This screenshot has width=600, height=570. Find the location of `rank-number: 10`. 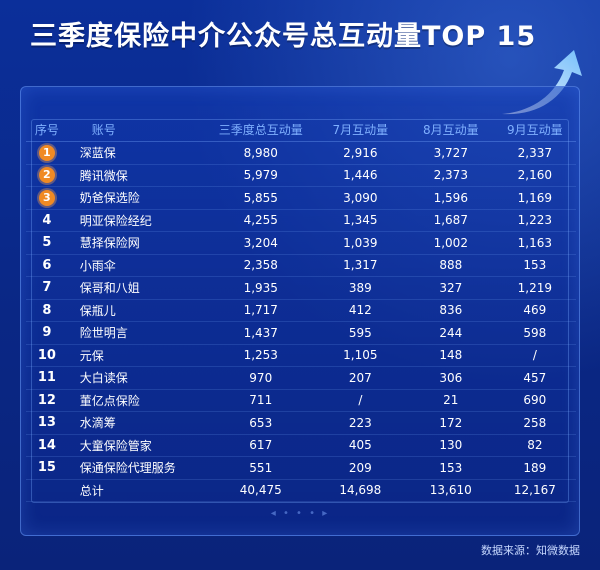

rank-number: 10 is located at coordinates (46, 355).